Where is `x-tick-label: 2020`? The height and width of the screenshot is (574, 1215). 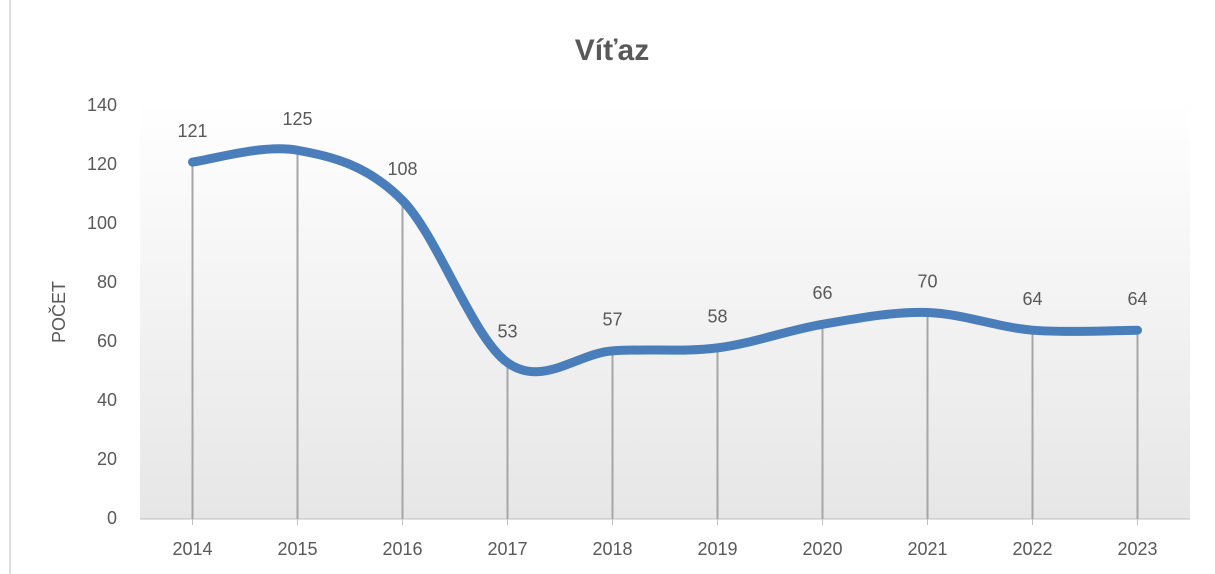
x-tick-label: 2020 is located at coordinates (822, 549).